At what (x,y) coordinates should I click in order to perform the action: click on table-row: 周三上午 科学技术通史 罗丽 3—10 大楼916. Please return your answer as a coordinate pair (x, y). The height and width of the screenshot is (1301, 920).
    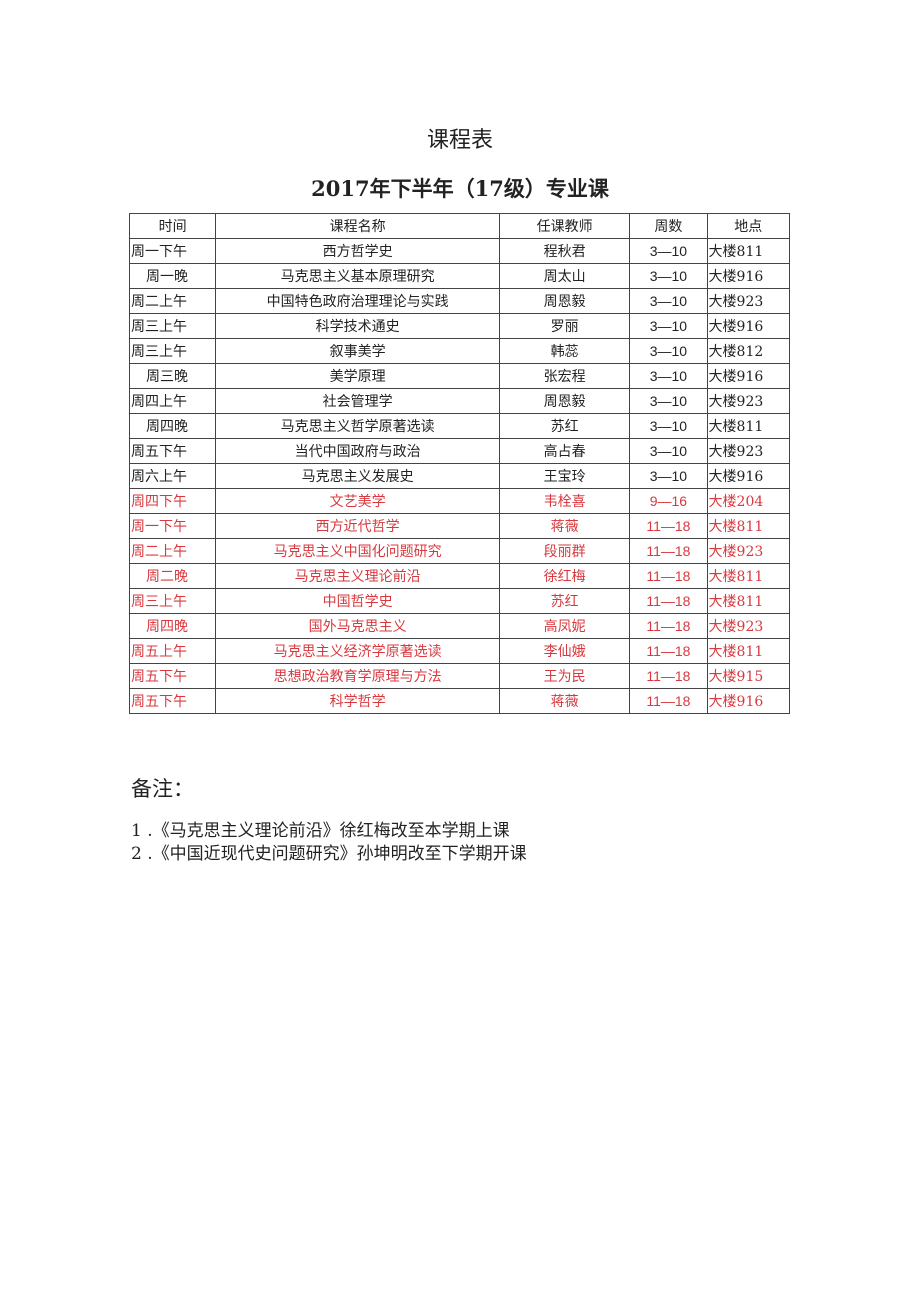
    Looking at the image, I should click on (459, 326).